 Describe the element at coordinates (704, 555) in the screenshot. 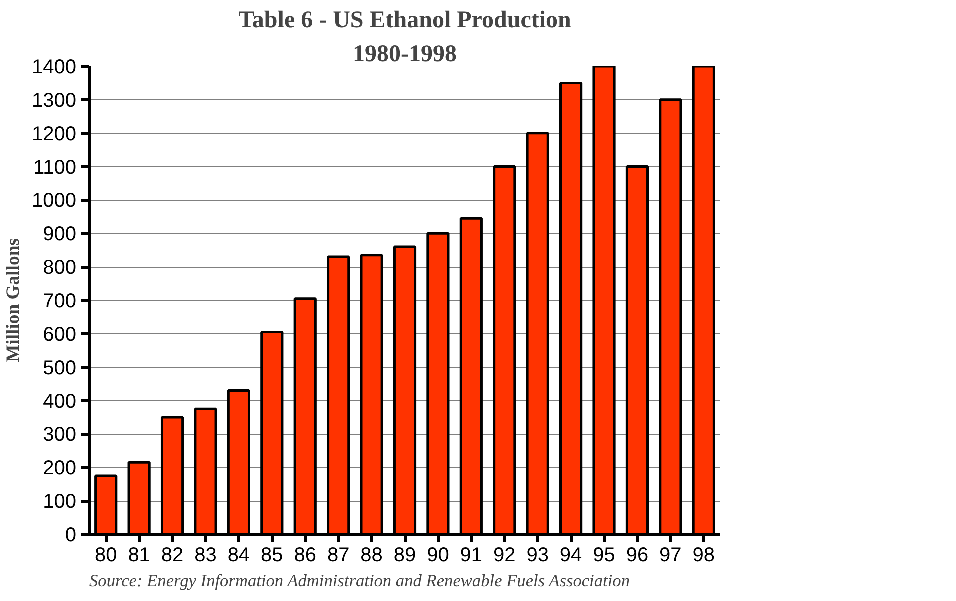

I see `x-tick-label: 98` at that location.